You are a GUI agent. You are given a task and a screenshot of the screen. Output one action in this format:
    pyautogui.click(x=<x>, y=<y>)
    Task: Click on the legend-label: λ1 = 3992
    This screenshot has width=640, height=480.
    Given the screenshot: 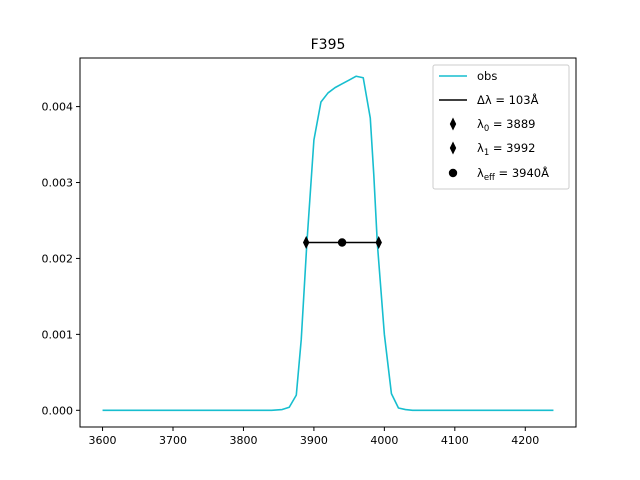 What is the action you would take?
    pyautogui.click(x=506, y=149)
    